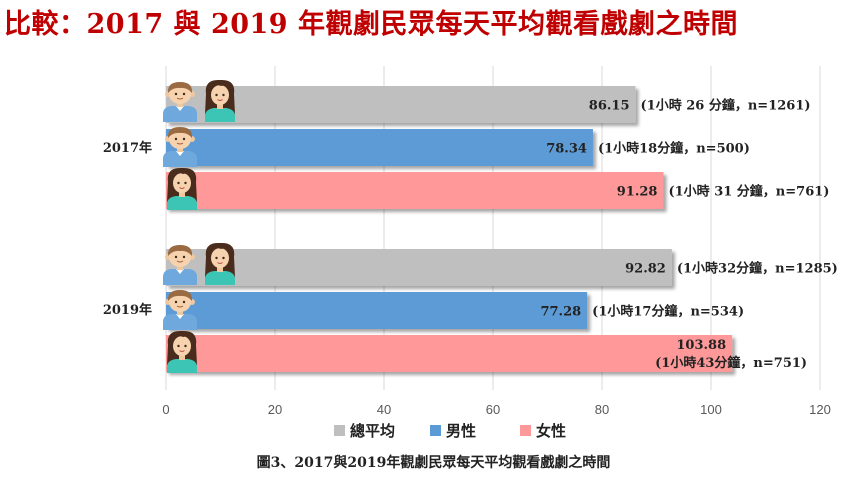 This screenshot has width=867, height=494. What do you see at coordinates (701, 345) in the screenshot?
I see `data-label: 103.88` at bounding box center [701, 345].